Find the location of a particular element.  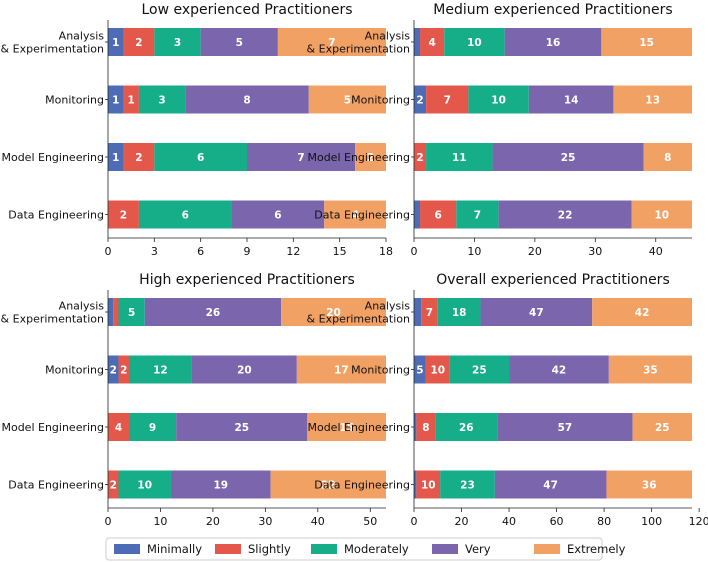

legend-frame is located at coordinates (354, 549).